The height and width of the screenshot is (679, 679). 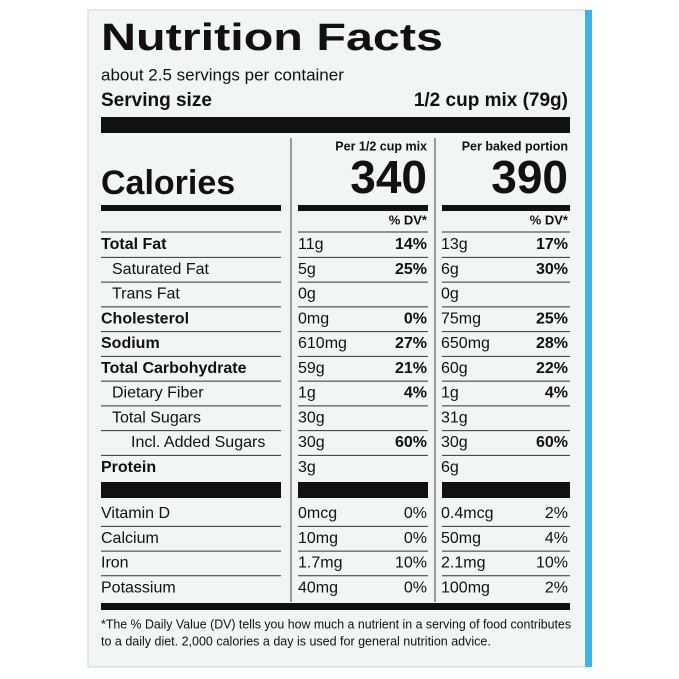 What do you see at coordinates (128, 467) in the screenshot?
I see `nutrient-name: Protein` at bounding box center [128, 467].